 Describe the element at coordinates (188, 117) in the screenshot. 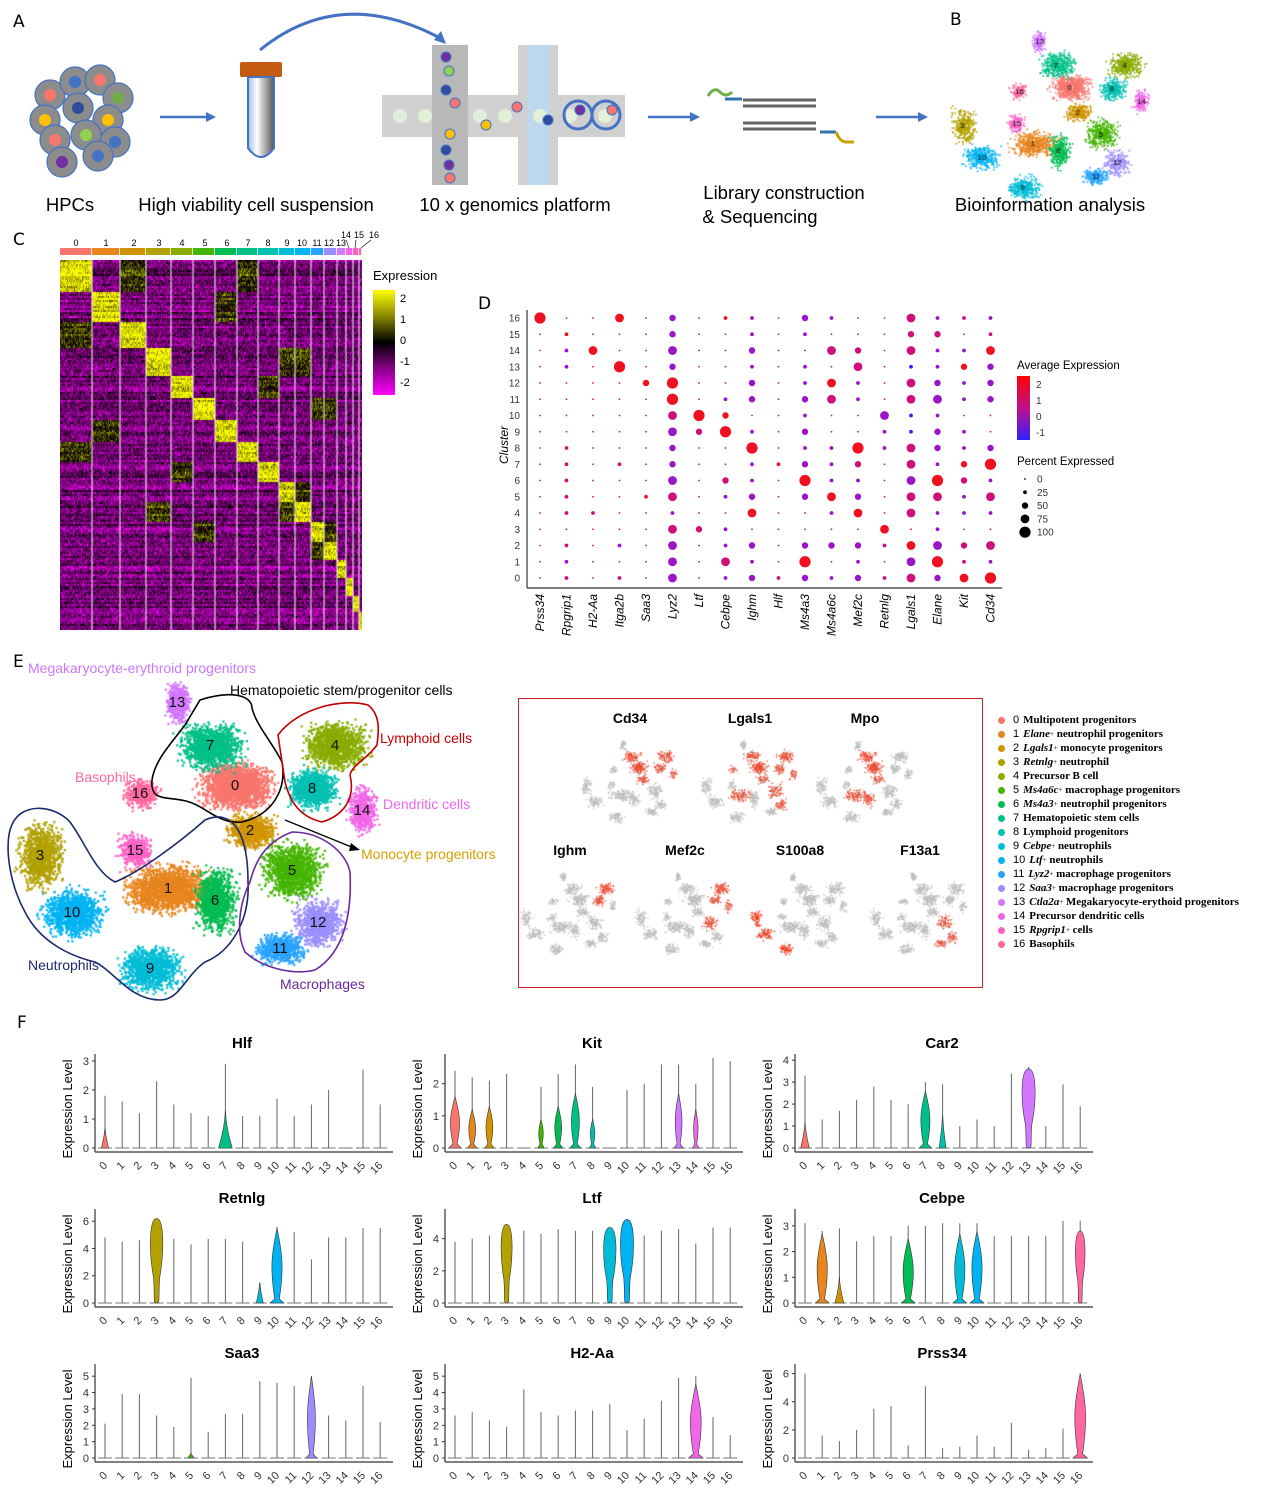

I see `arrow-icon` at that location.